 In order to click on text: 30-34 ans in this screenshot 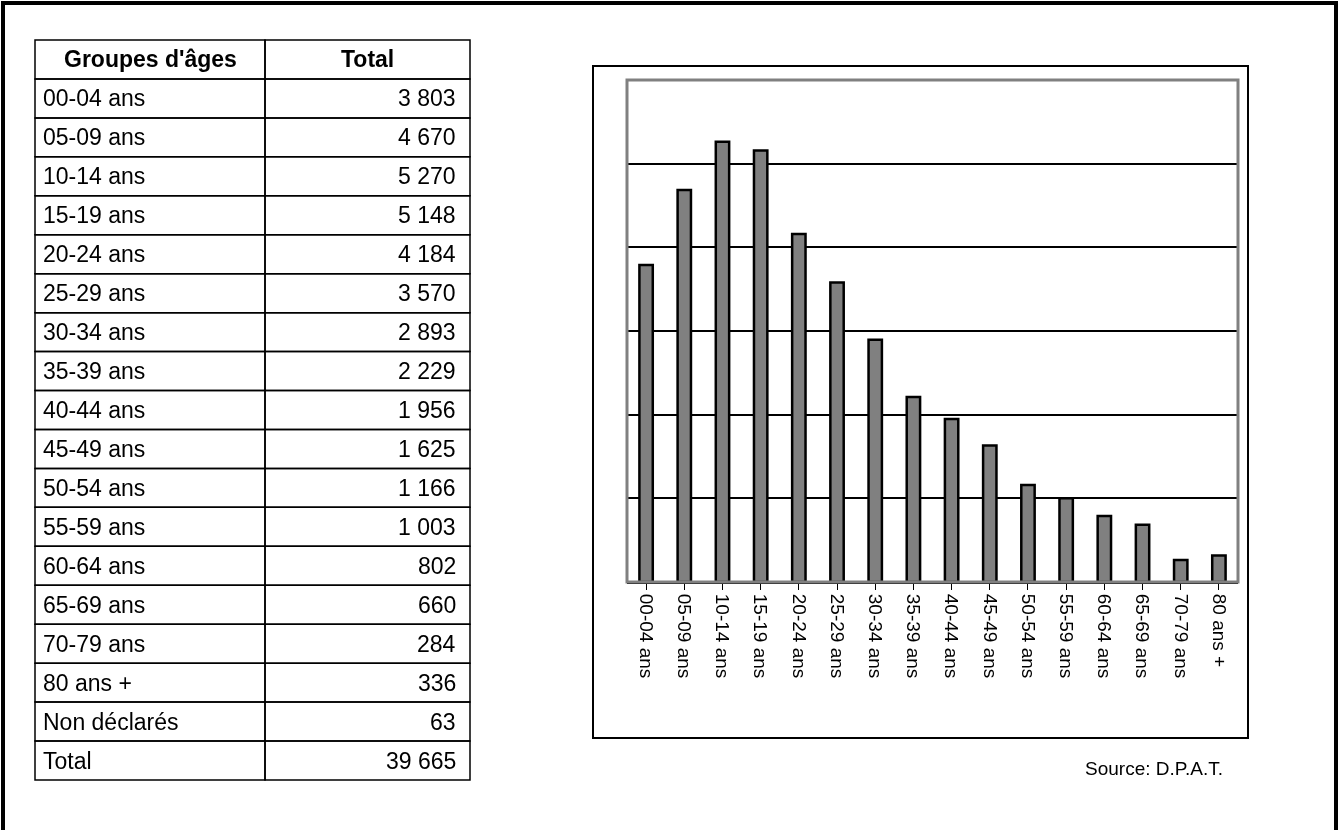, I will do `click(94, 332)`.